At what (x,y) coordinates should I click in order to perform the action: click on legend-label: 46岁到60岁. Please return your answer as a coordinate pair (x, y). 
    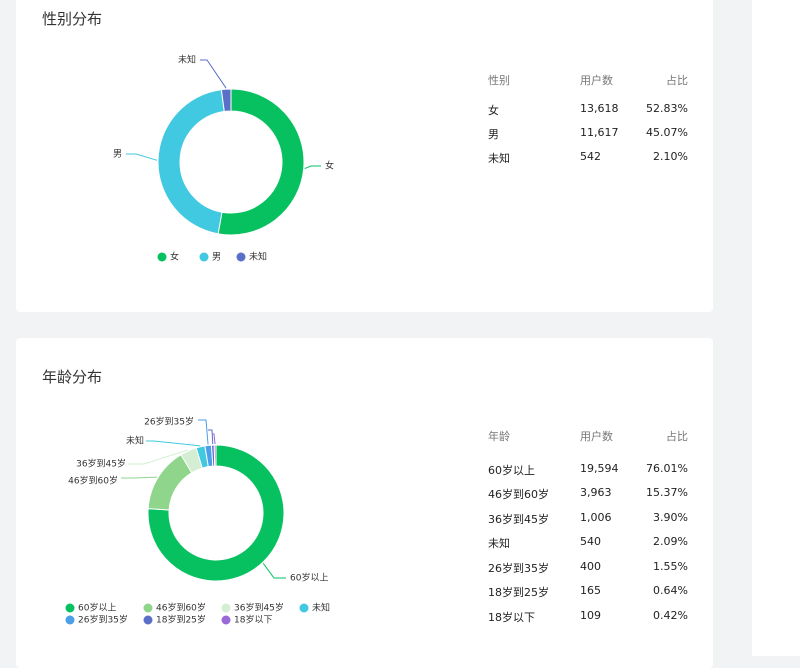
    Looking at the image, I should click on (181, 608).